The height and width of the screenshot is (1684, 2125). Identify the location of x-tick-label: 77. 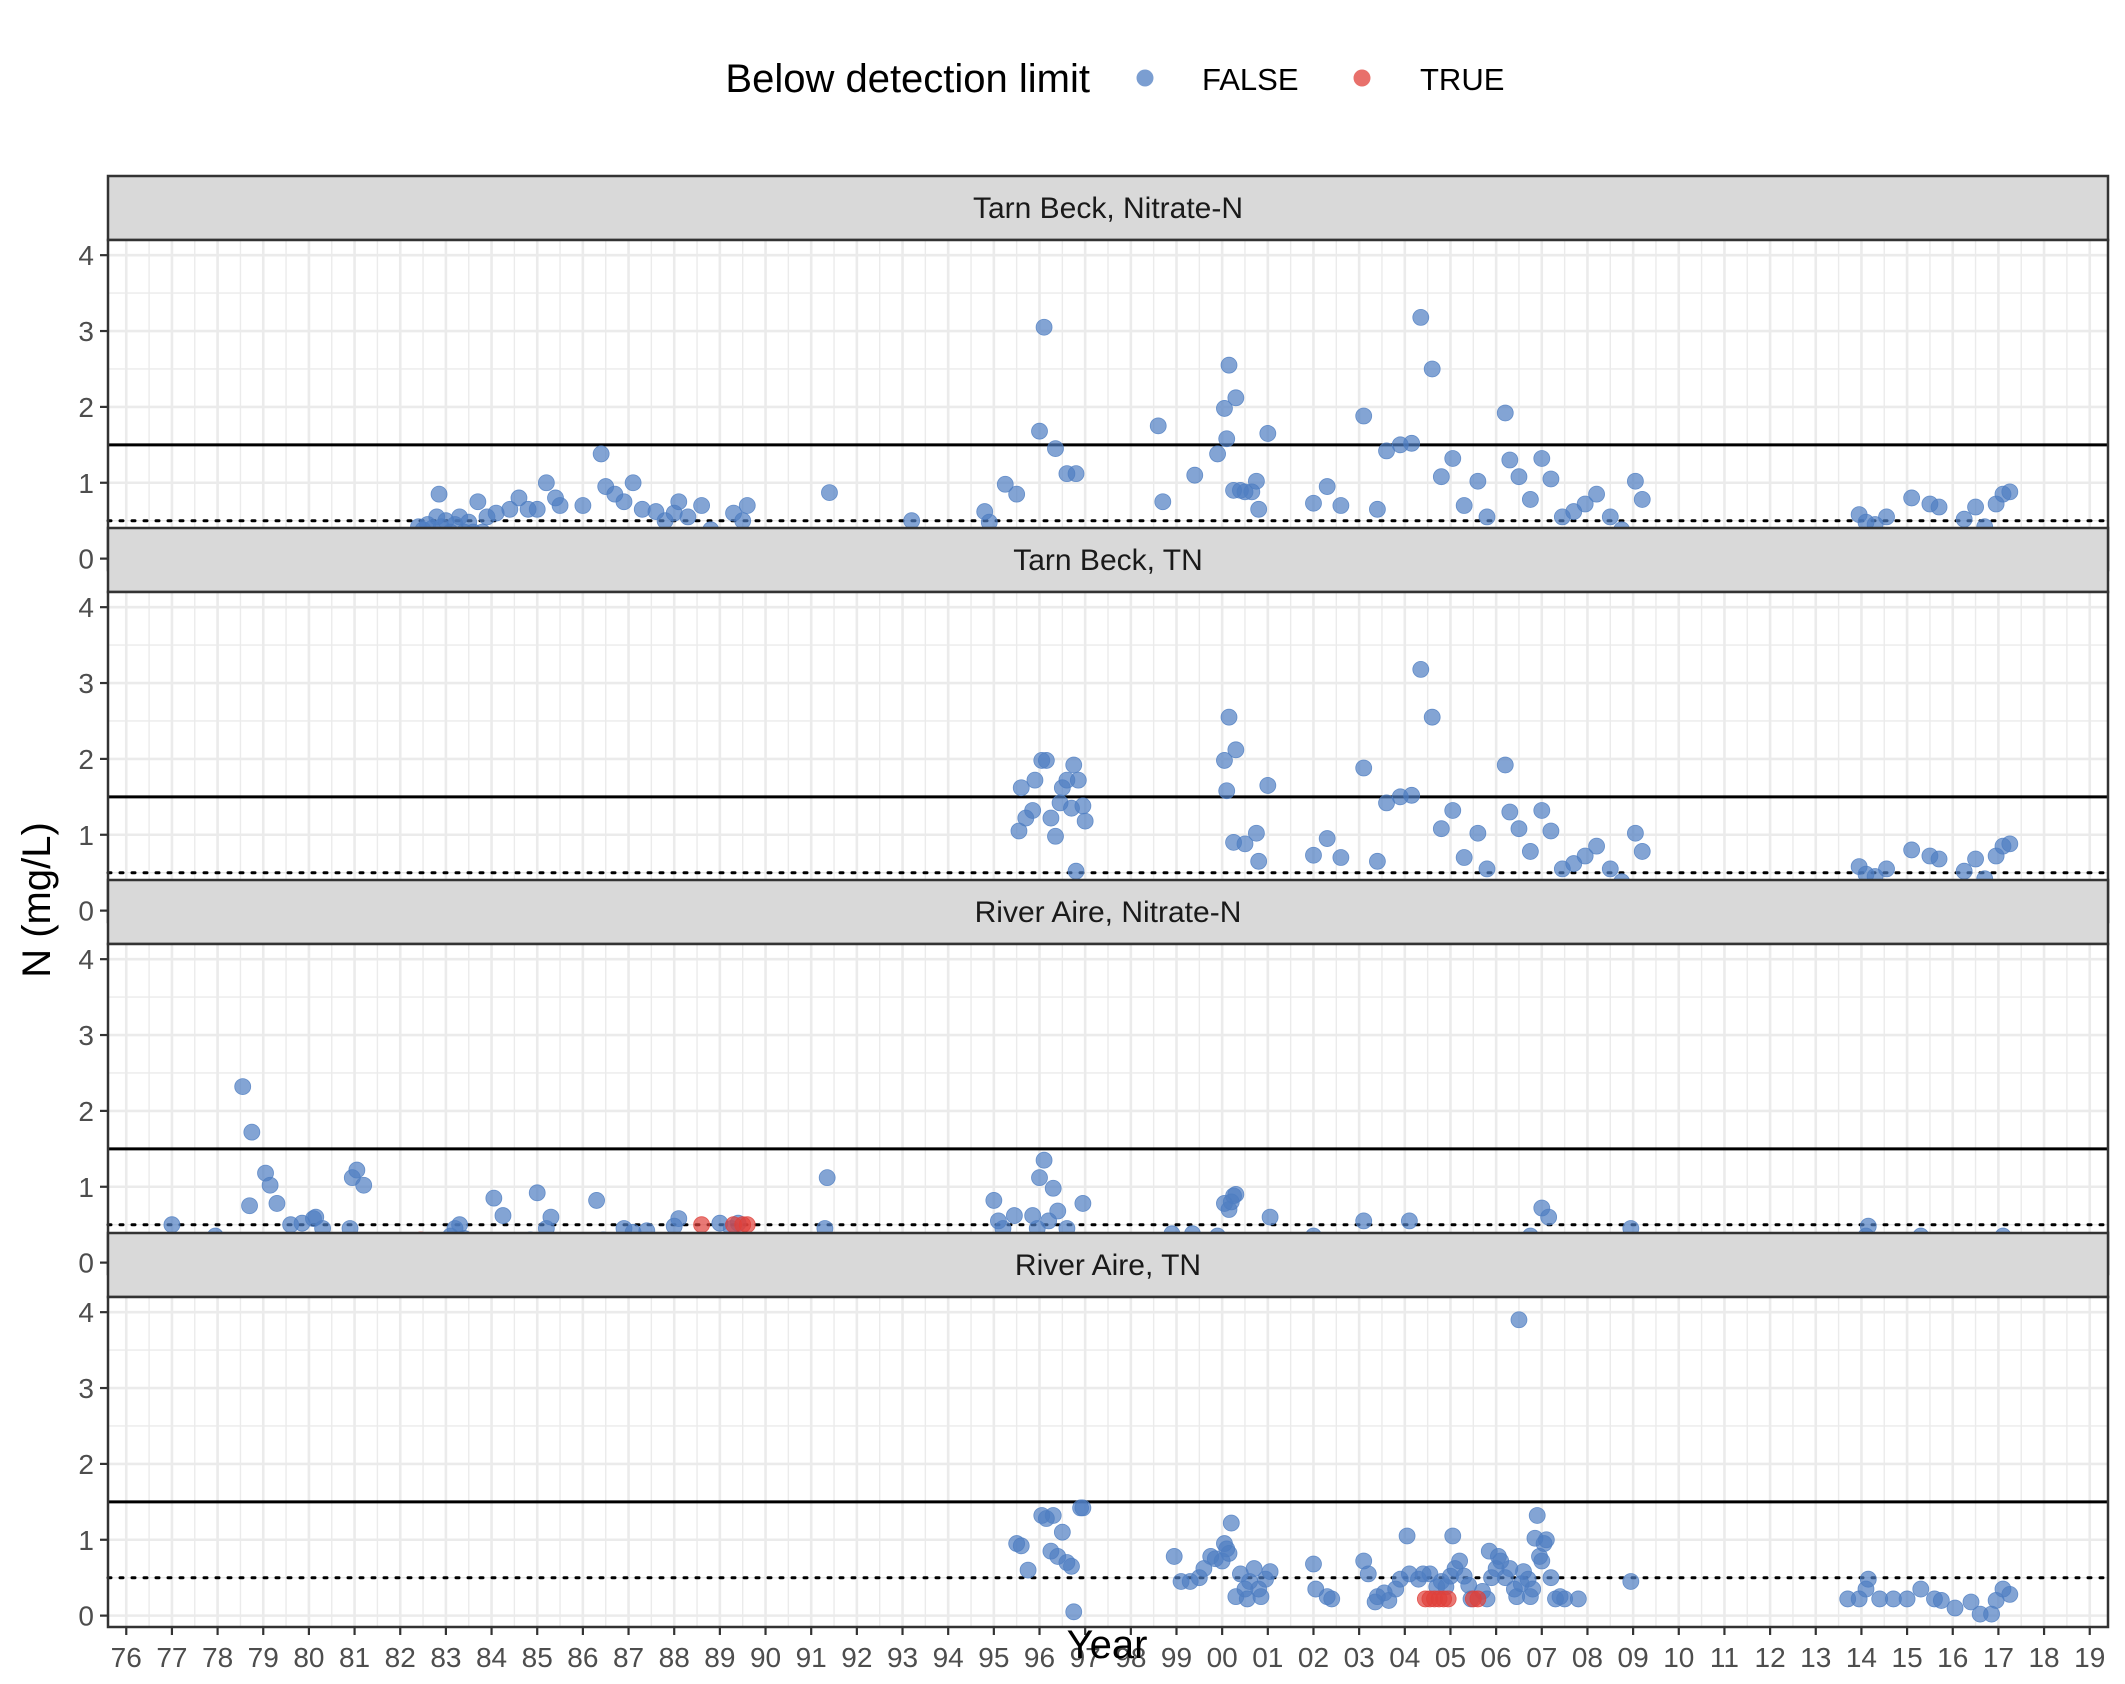
(171, 1657).